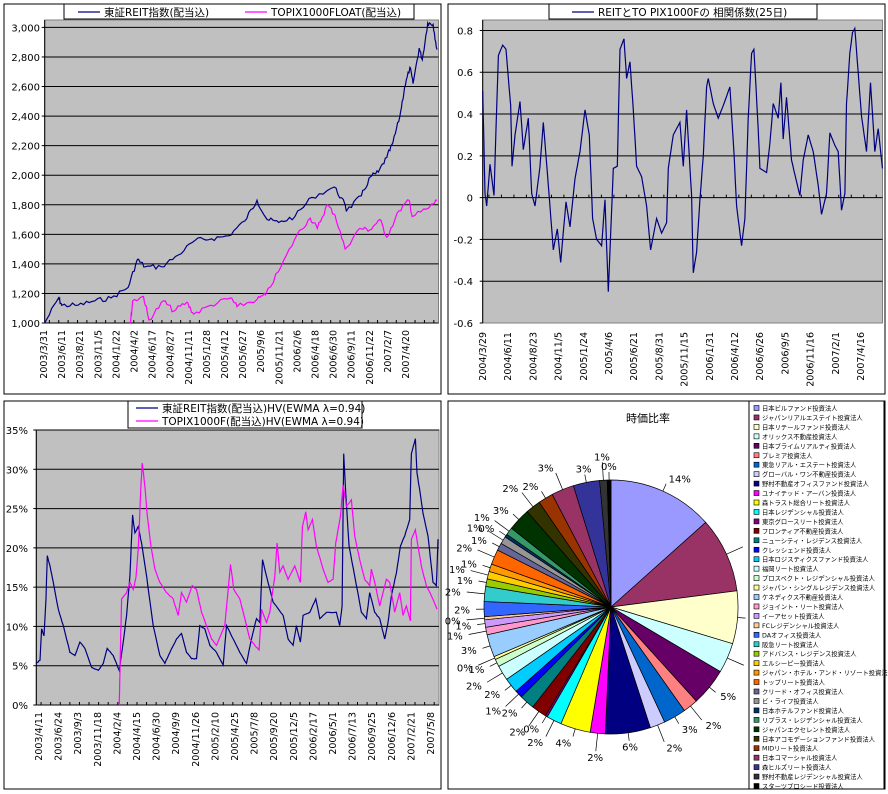  I want to click on legend-label: アドバンス・レジデンス投資法人, so click(809, 653).